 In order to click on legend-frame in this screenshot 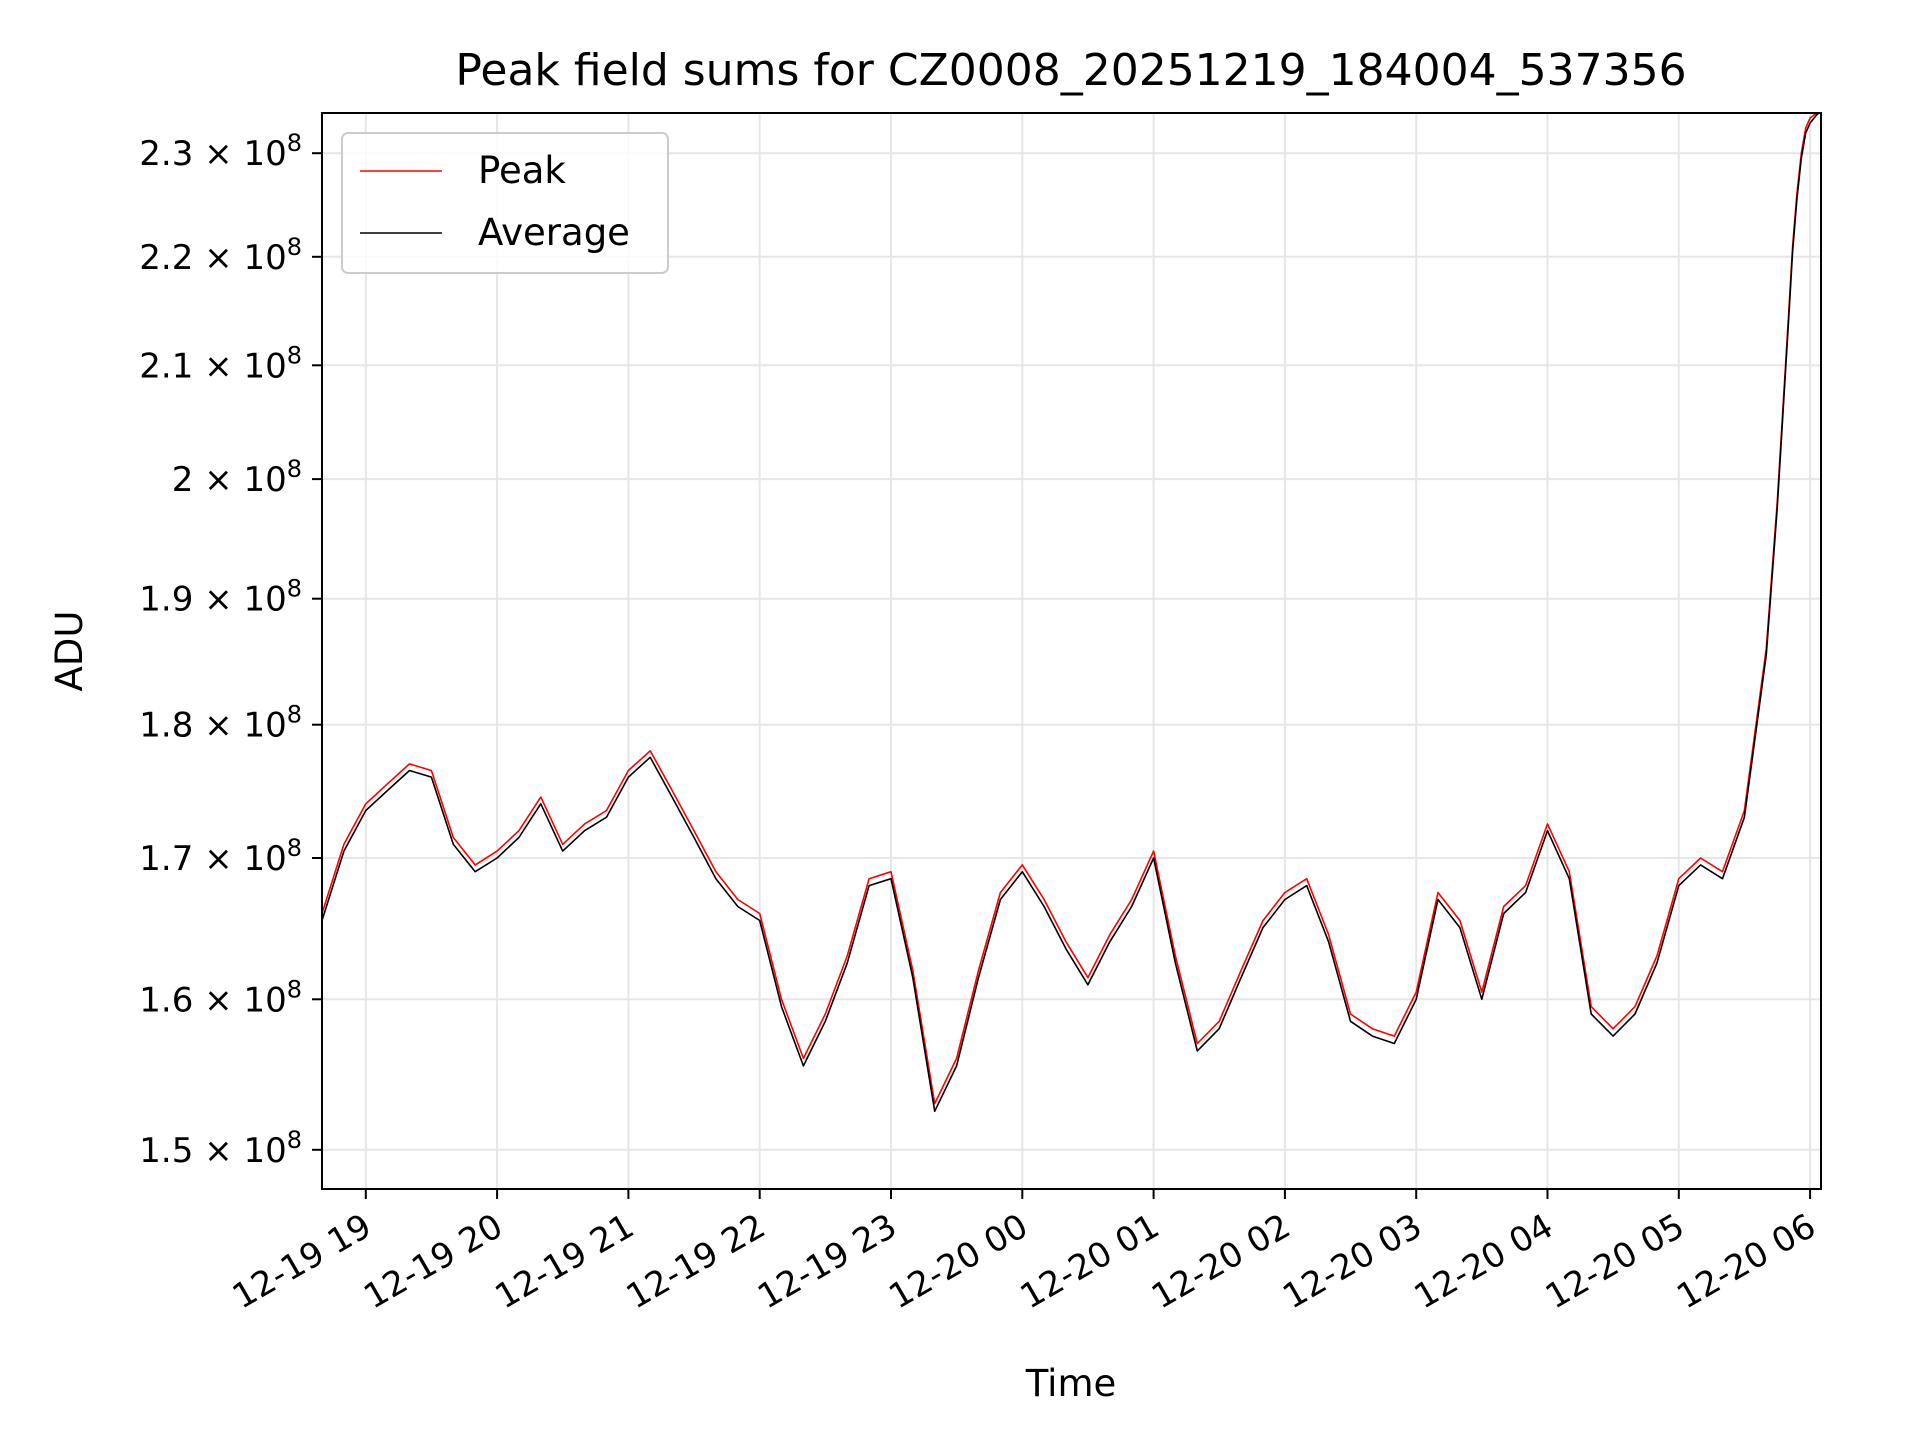, I will do `click(505, 203)`.